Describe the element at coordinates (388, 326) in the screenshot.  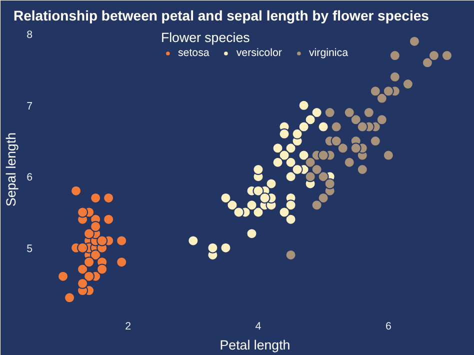
I see `x-tick-label: 6` at that location.